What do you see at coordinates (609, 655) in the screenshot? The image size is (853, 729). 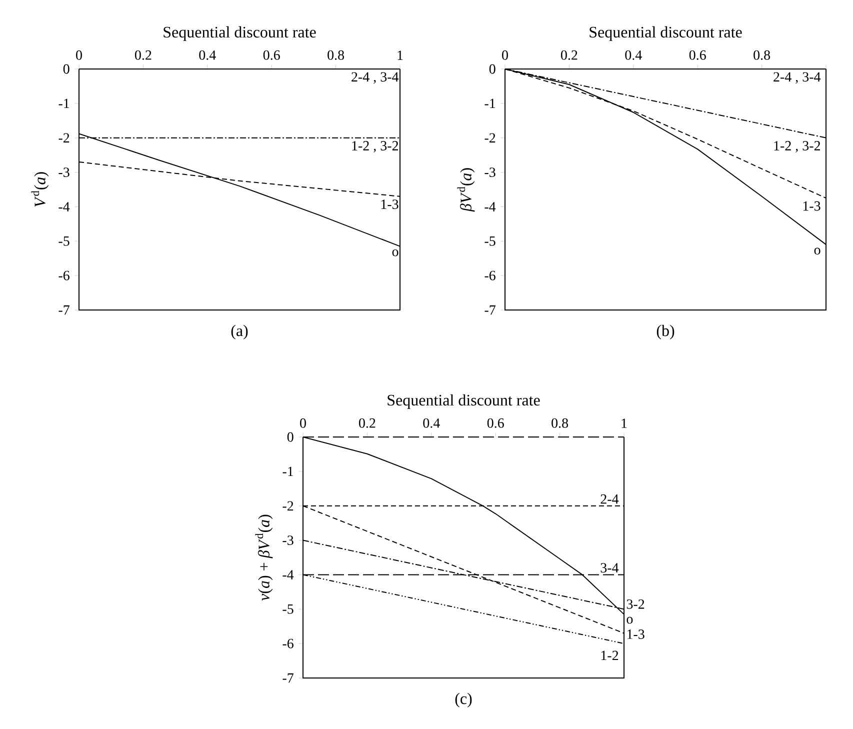 I see `series-label: 1-2` at bounding box center [609, 655].